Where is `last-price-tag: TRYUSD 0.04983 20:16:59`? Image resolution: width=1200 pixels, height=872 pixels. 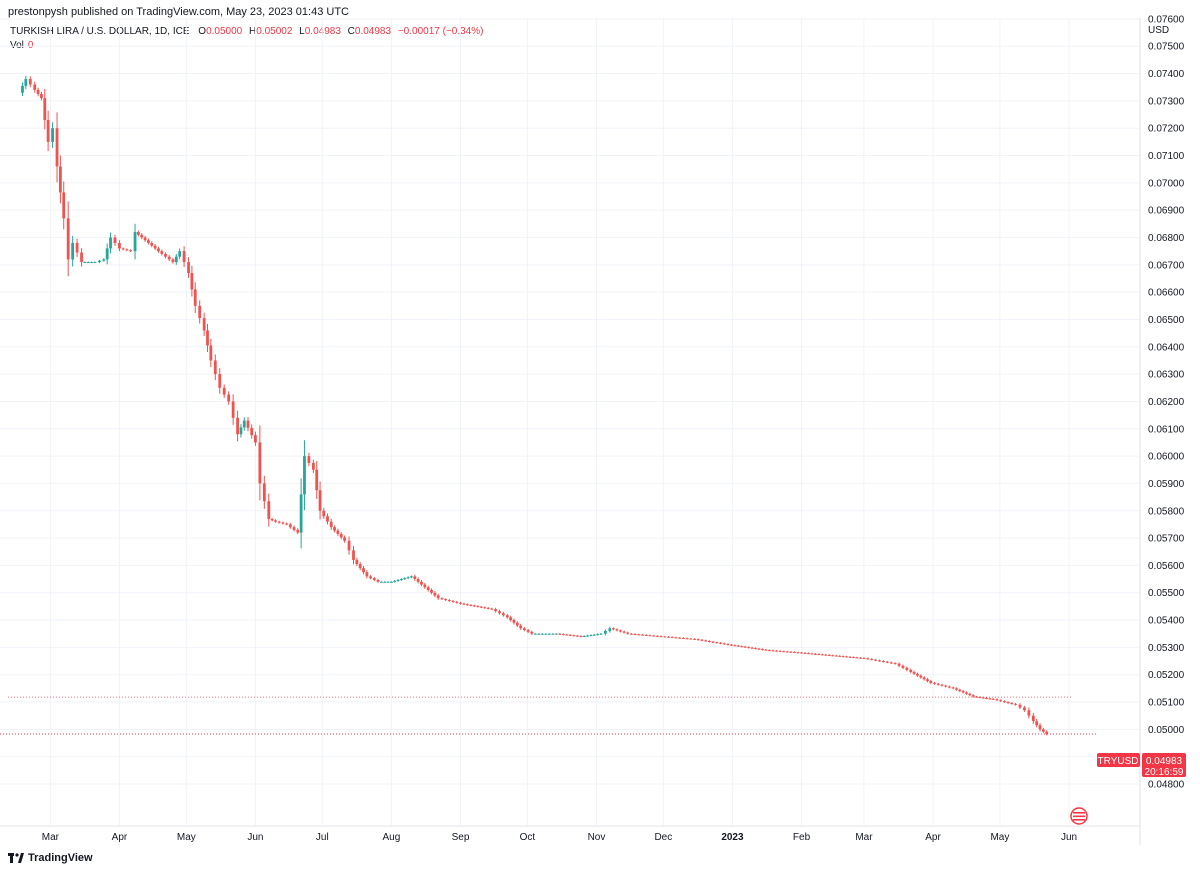 last-price-tag: TRYUSD 0.04983 20:16:59 is located at coordinates (1141, 765).